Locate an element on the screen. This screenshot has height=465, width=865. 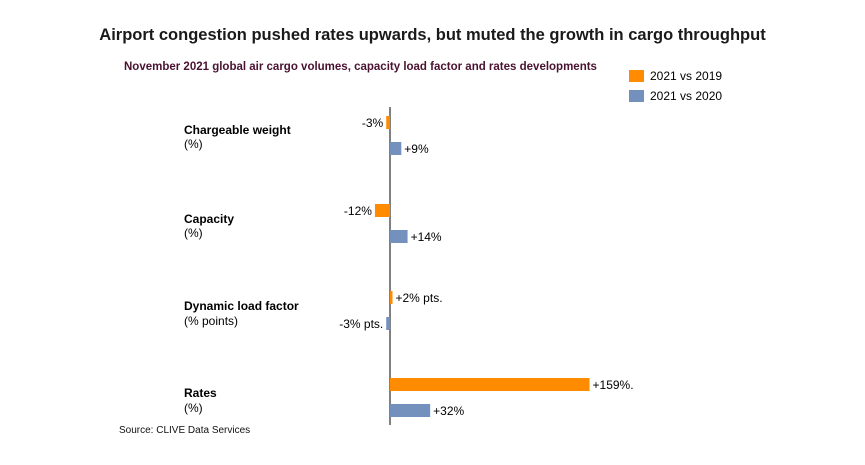
category-unit-rates: (%) is located at coordinates (193, 408).